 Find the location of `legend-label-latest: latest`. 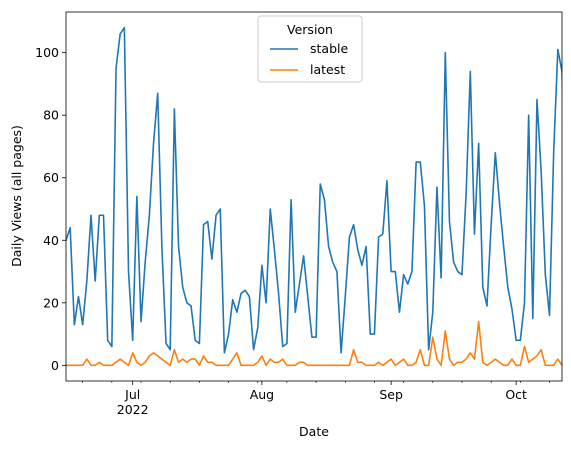

legend-label-latest: latest is located at coordinates (327, 69).